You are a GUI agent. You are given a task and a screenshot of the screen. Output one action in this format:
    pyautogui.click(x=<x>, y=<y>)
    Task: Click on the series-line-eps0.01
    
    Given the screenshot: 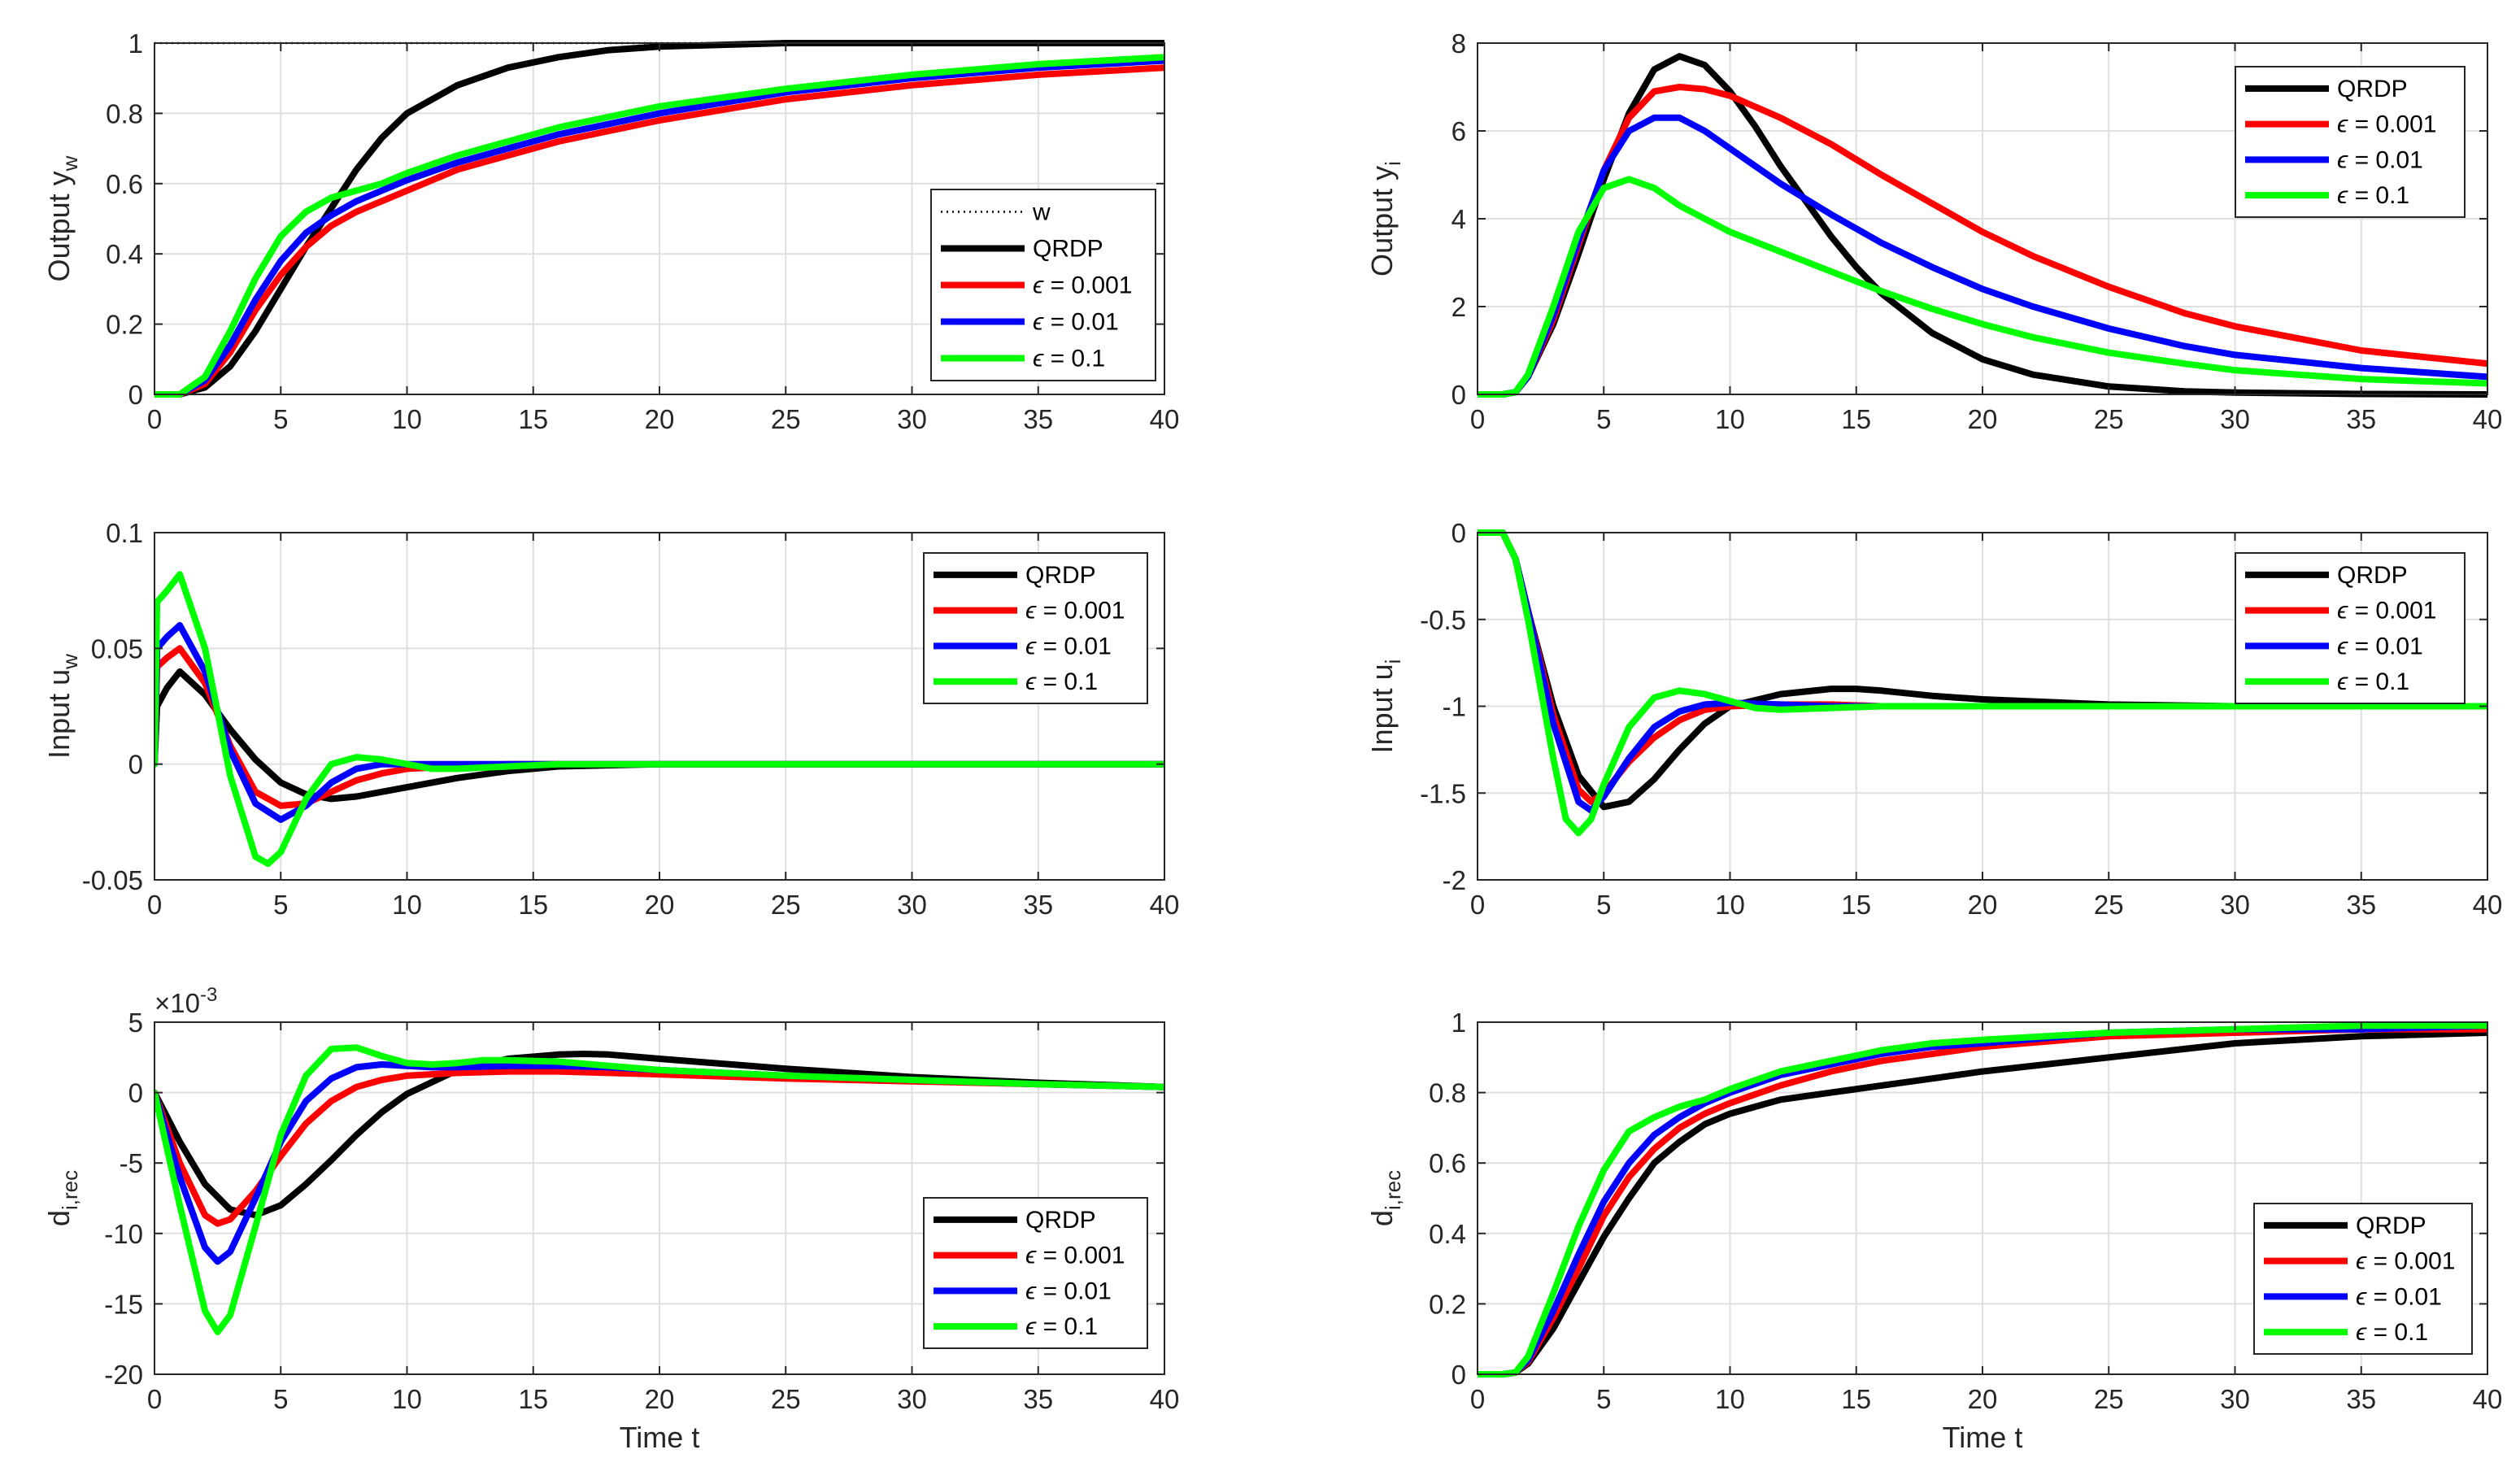 What is the action you would take?
    pyautogui.click(x=659, y=228)
    